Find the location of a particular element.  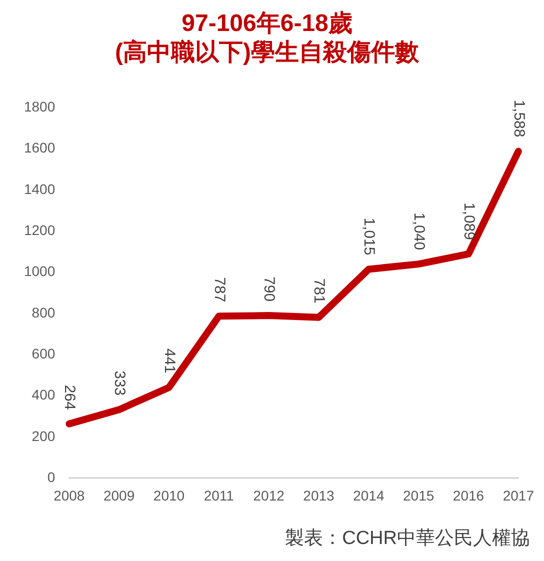

data-label: 787 is located at coordinates (219, 289).